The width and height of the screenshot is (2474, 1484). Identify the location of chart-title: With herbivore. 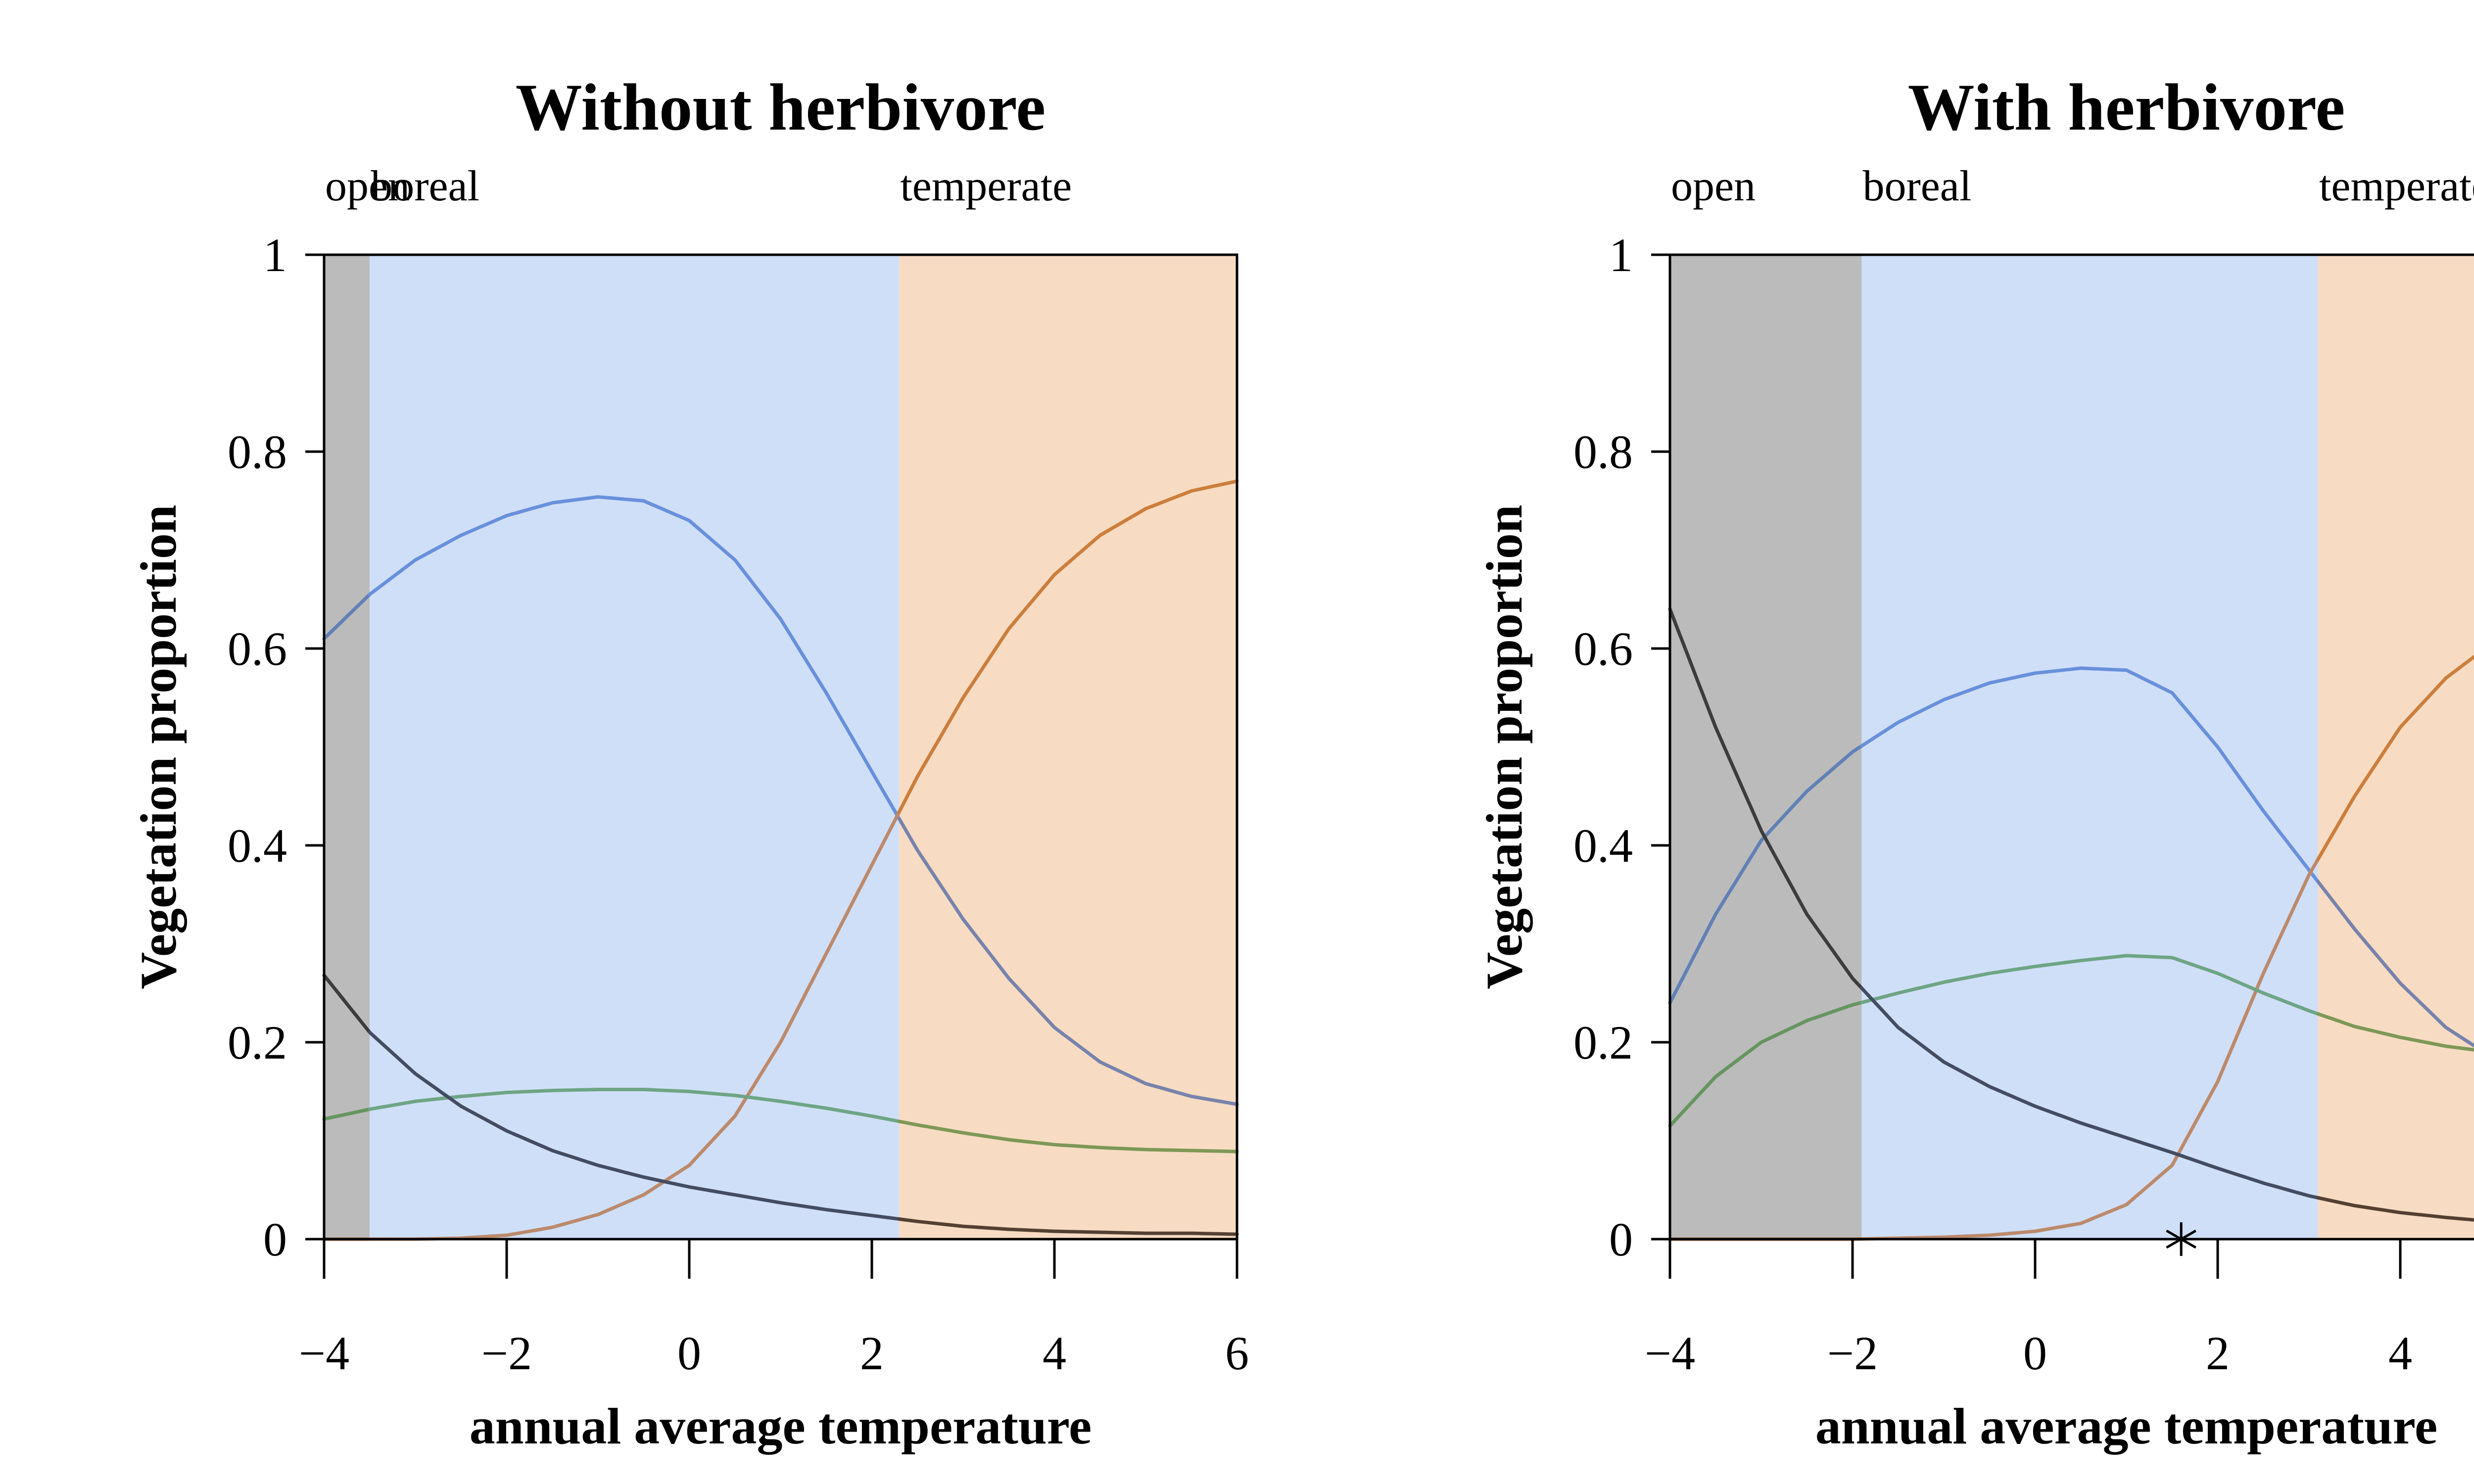
(2127, 107).